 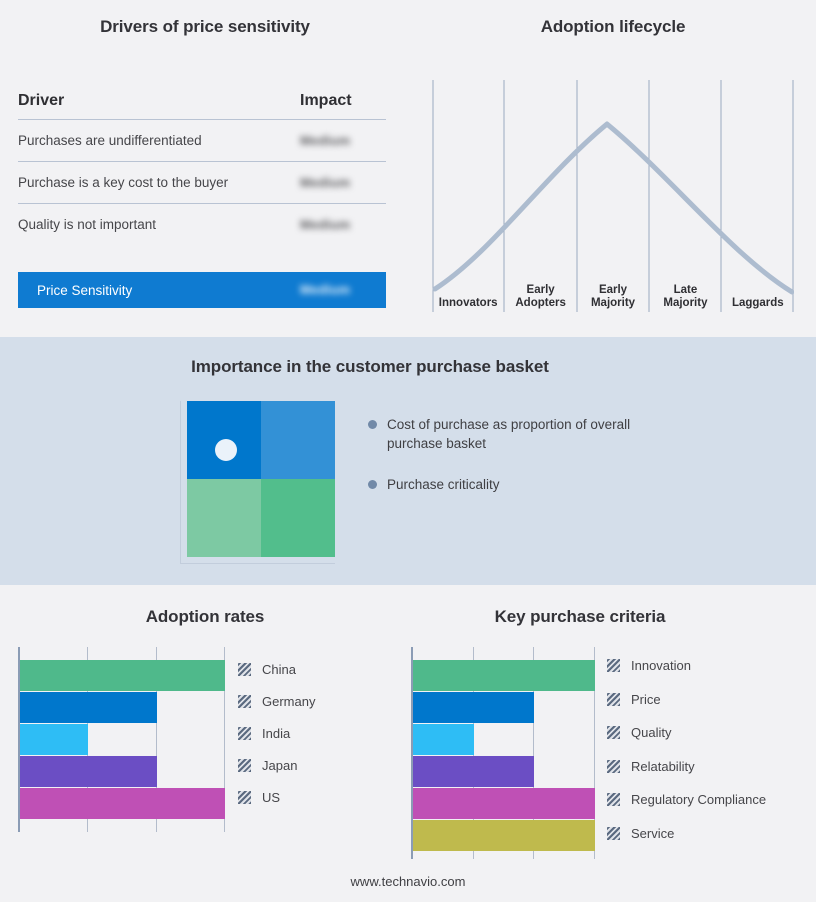 I want to click on legend-label: Relatability, so click(x=663, y=766).